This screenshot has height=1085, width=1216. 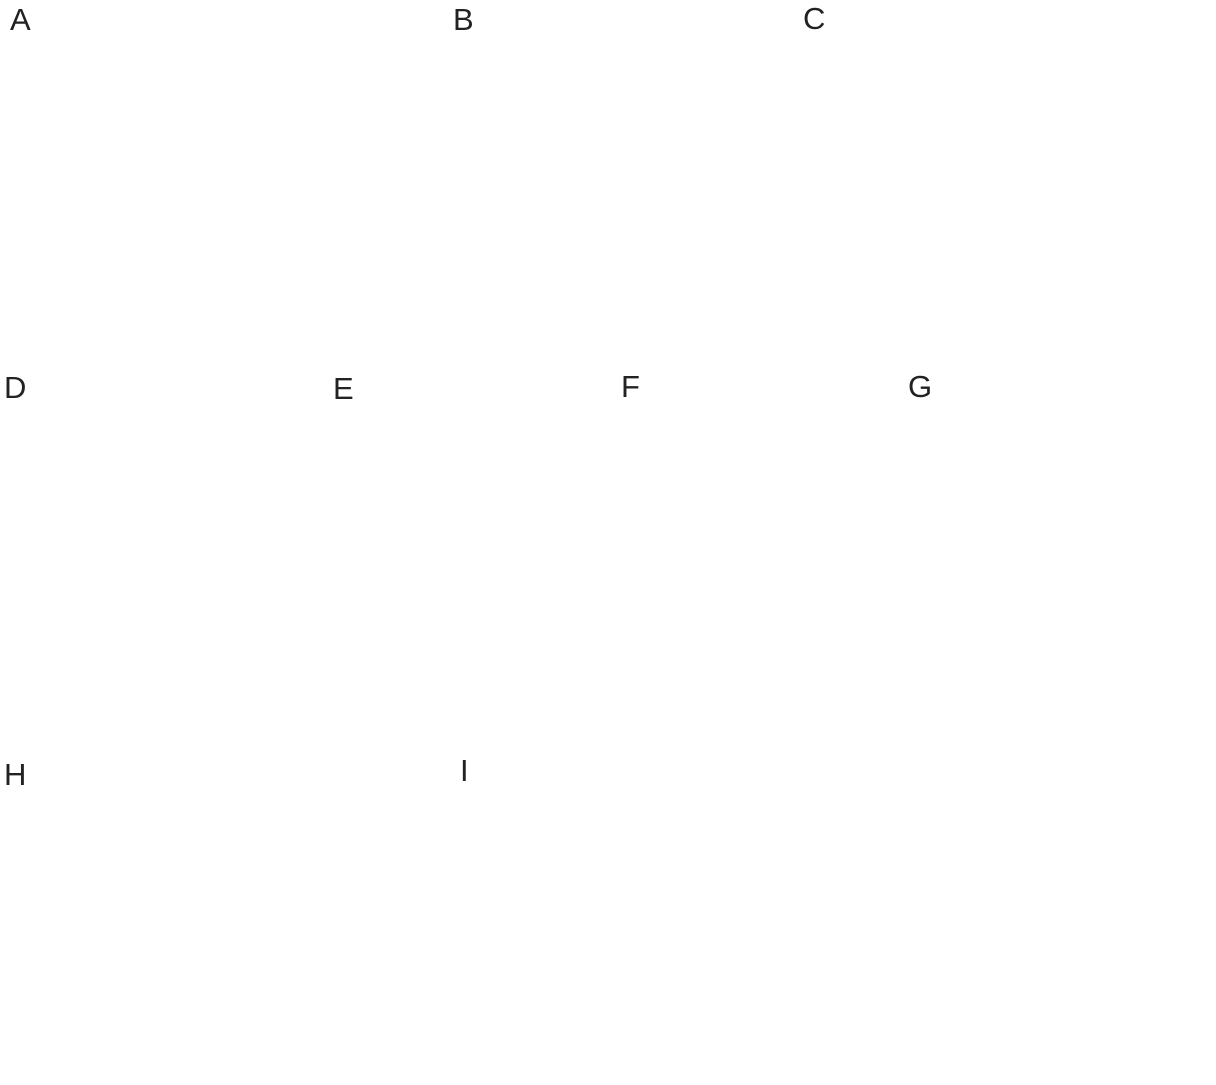 I want to click on panel-letter-c: C, so click(x=814, y=18).